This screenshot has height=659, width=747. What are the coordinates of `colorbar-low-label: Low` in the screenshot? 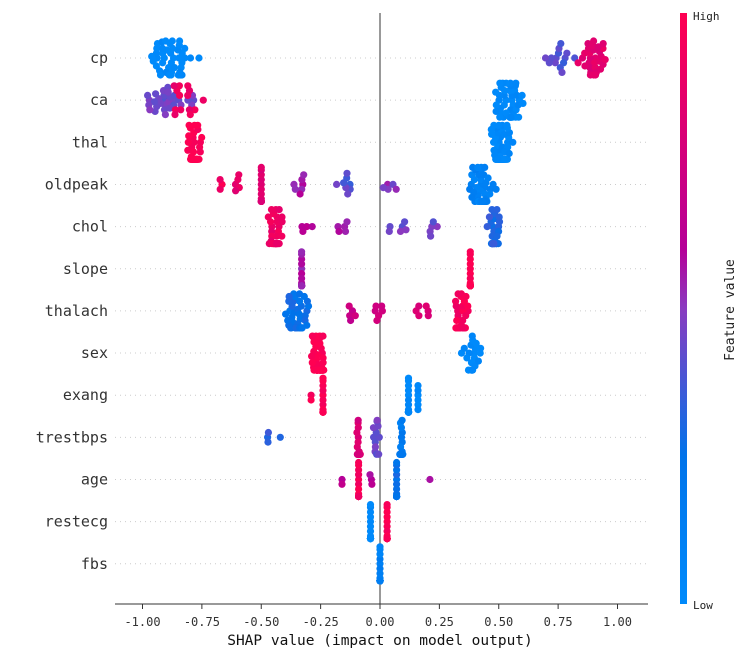 It's located at (703, 605).